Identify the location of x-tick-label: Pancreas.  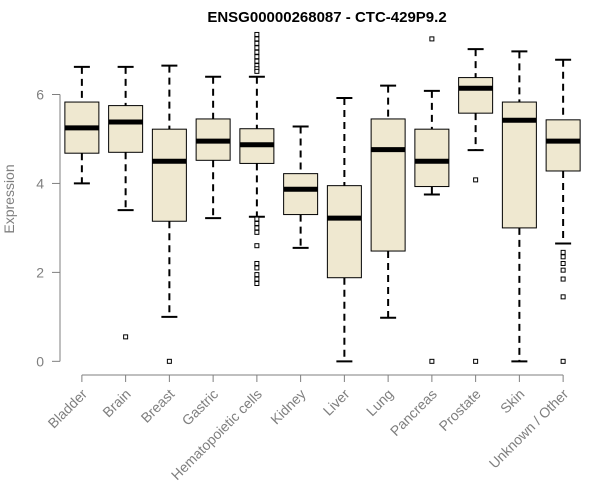
(413, 412).